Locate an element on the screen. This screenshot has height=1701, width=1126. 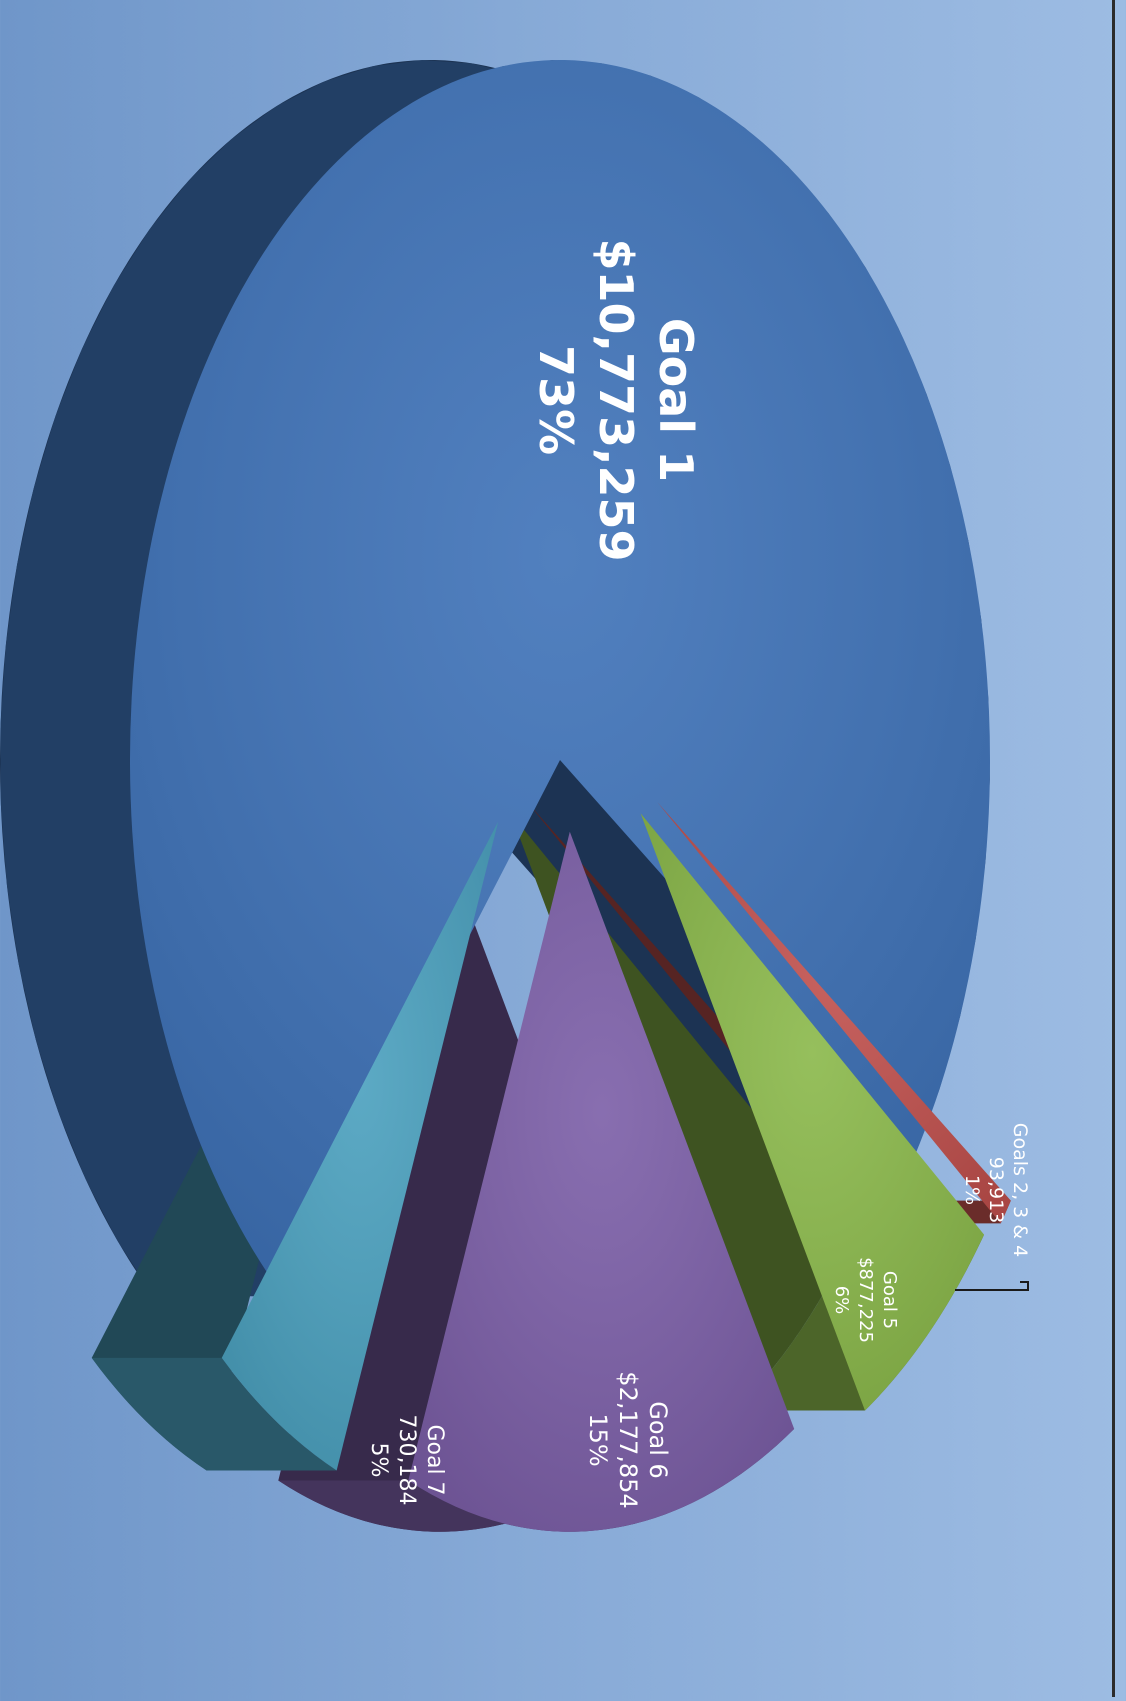
slice-label-percent: 15% is located at coordinates (598, 1439).